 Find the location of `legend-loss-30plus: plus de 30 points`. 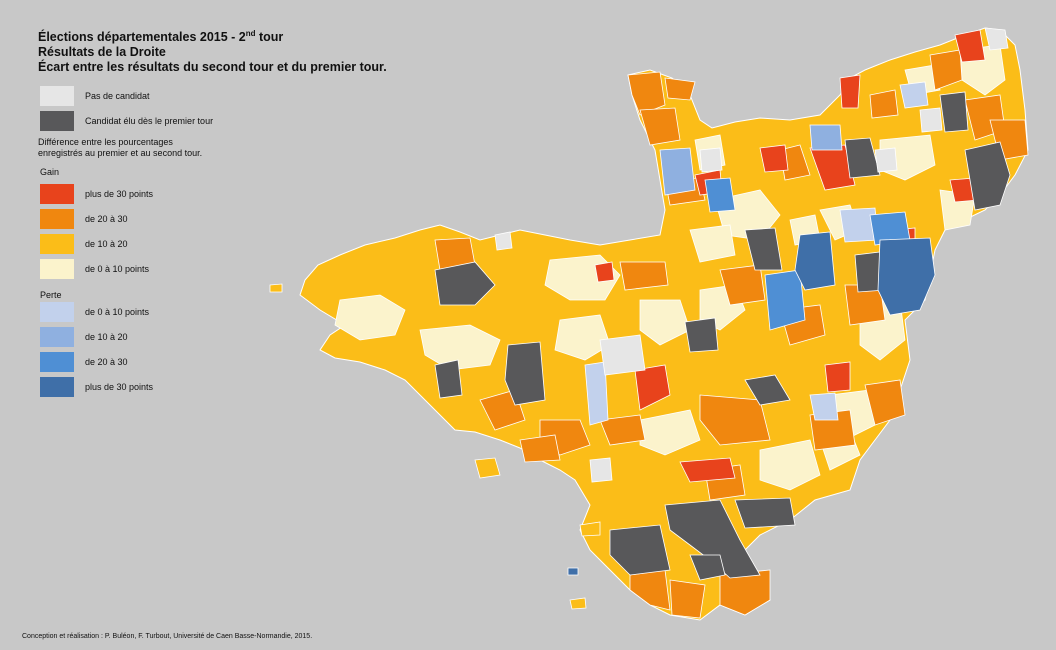

legend-loss-30plus: plus de 30 points is located at coordinates (96, 387).